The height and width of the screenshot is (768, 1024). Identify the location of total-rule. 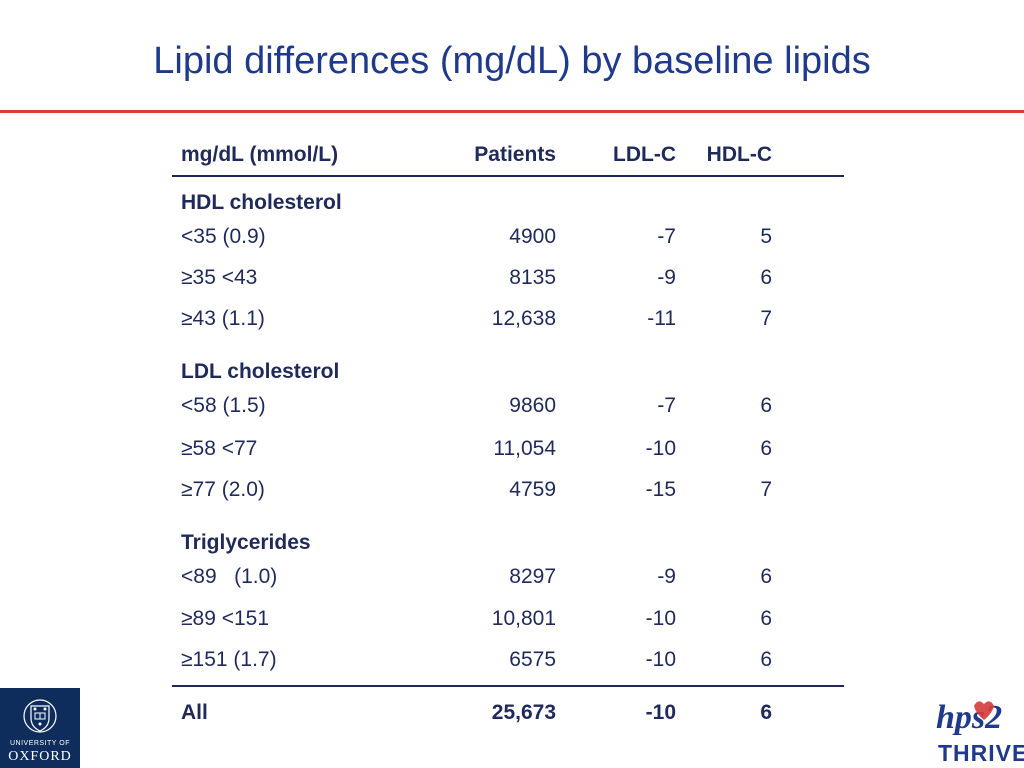
(508, 686).